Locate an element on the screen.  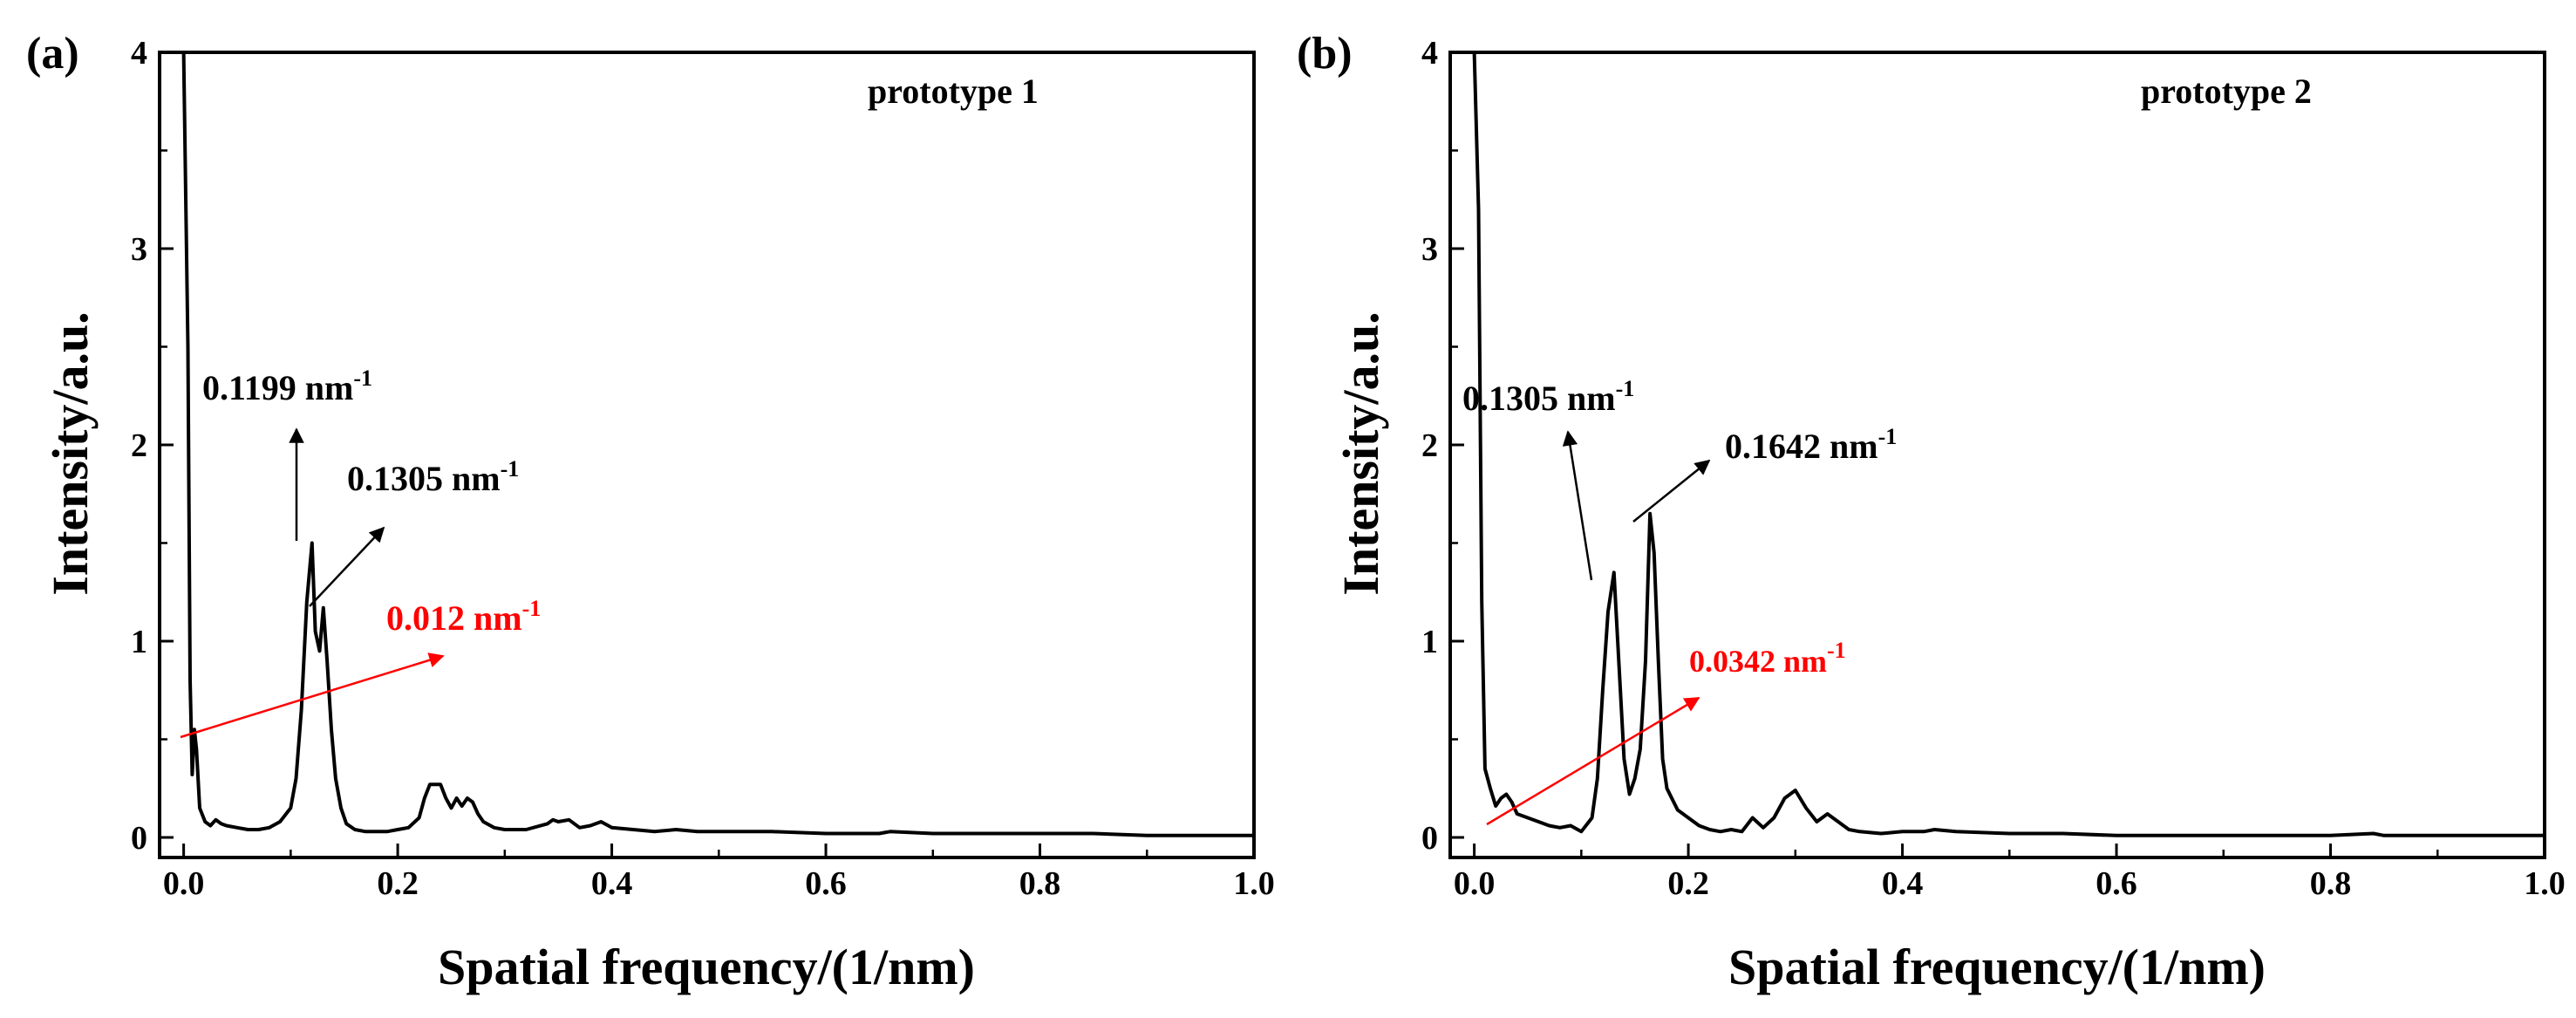
annotation-arrow-0.0342 is located at coordinates (1593, 761).